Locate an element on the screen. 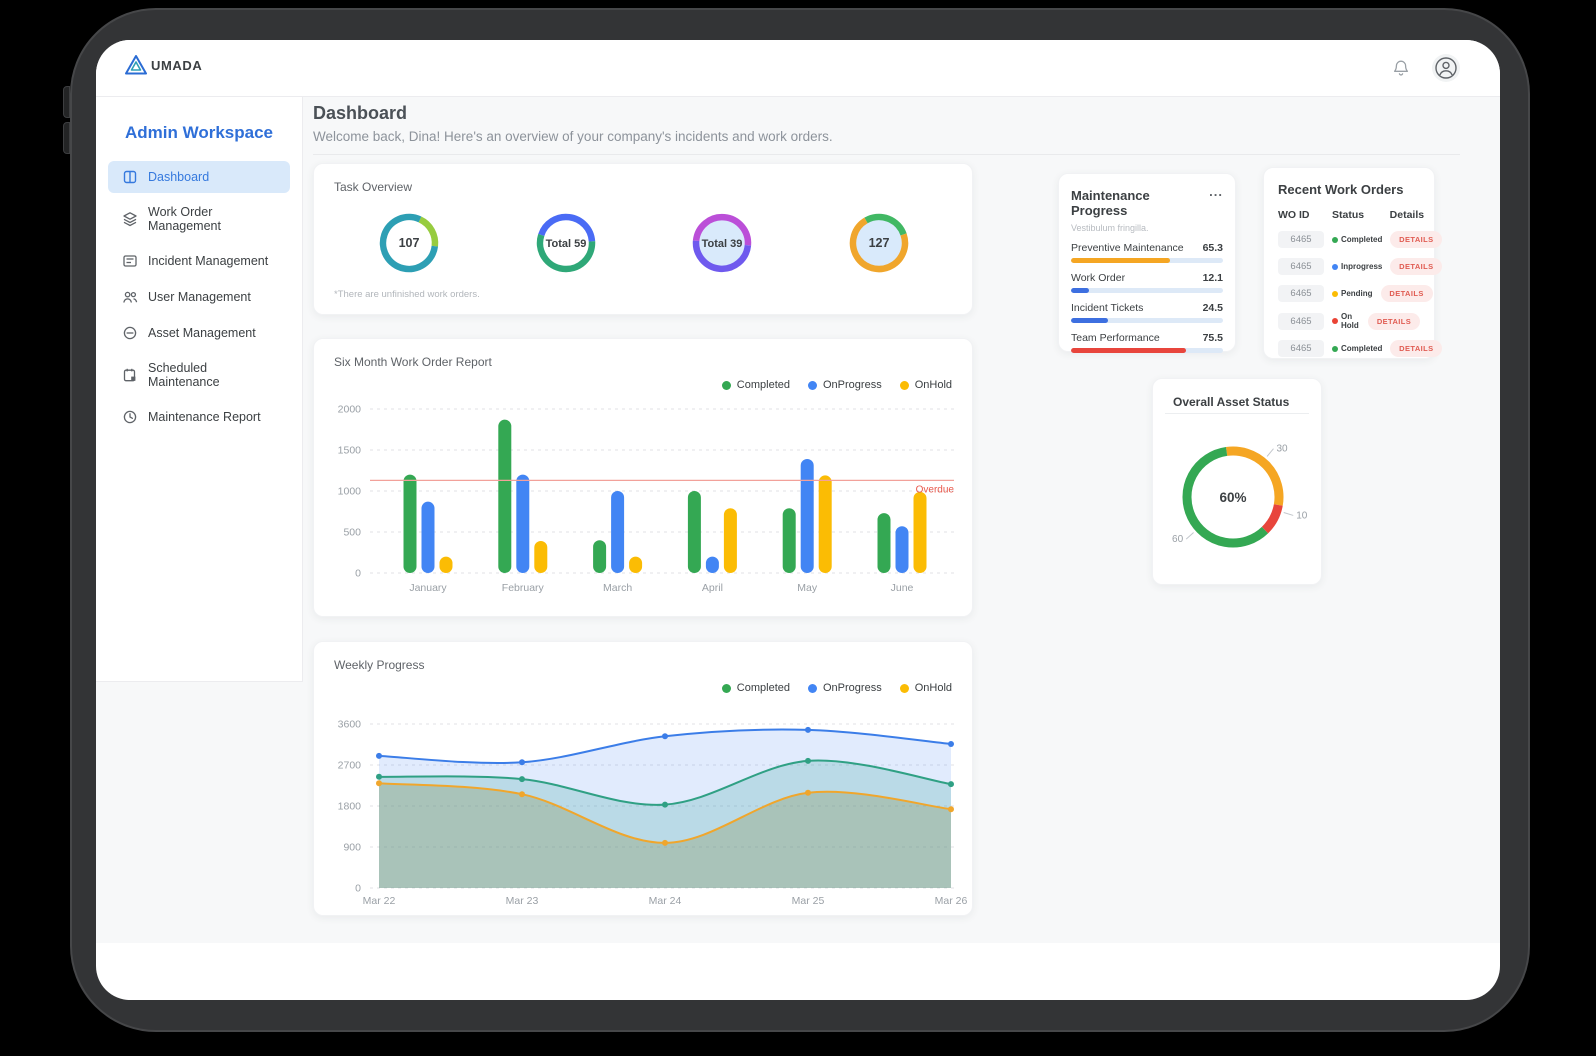 This screenshot has width=1596, height=1056. sidebar-item-scheduled-maintenance: Scheduled Maintenance is located at coordinates (199, 375).